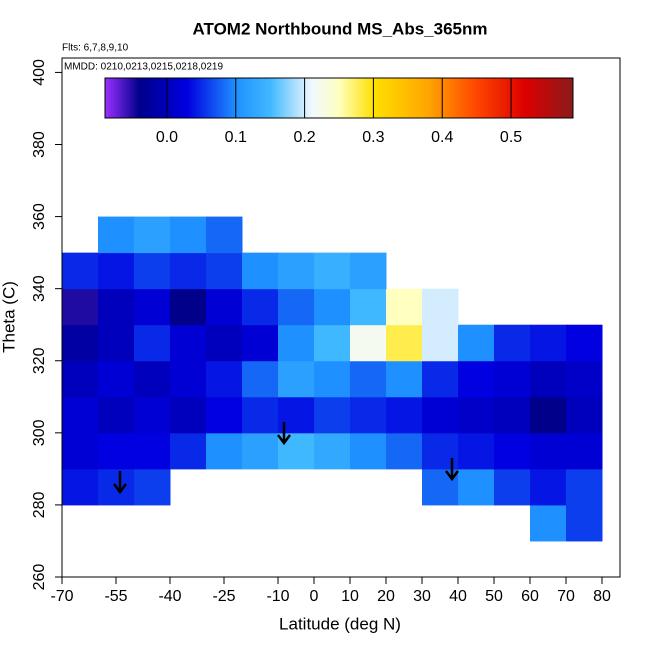 The width and height of the screenshot is (650, 650). I want to click on x-tick-label: -10, so click(277, 596).